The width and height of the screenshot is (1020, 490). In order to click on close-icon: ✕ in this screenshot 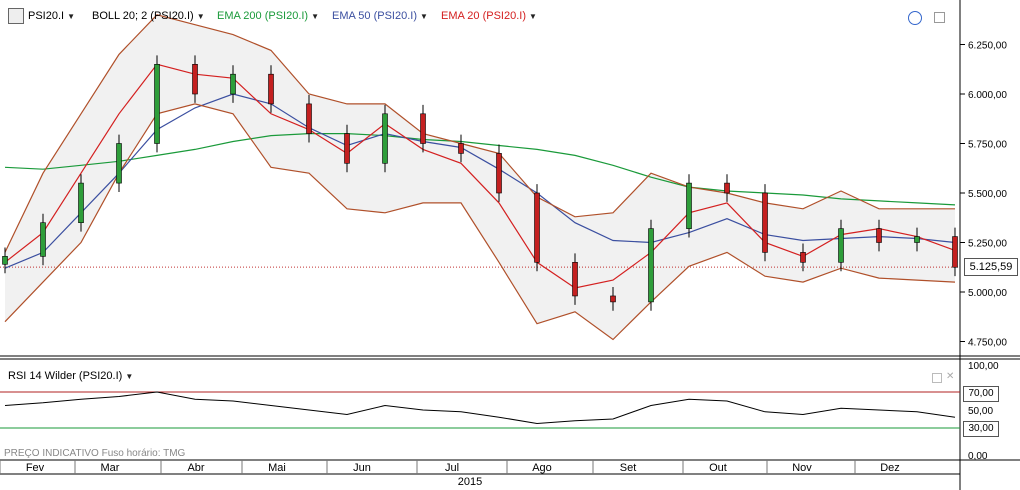, I will do `click(950, 376)`.